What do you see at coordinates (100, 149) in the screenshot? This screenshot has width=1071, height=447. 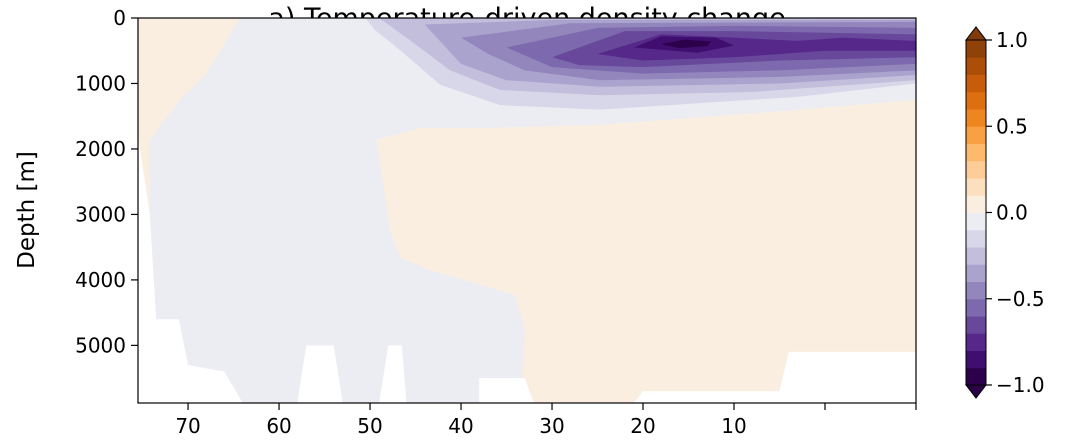 I see `y-tick-label: 2000` at bounding box center [100, 149].